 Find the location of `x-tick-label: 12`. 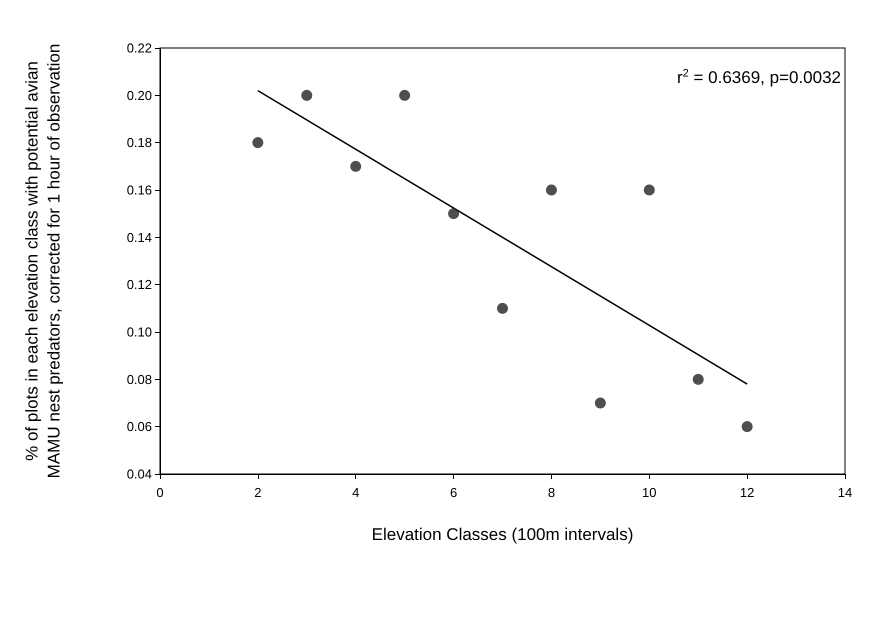

x-tick-label: 12 is located at coordinates (747, 492).